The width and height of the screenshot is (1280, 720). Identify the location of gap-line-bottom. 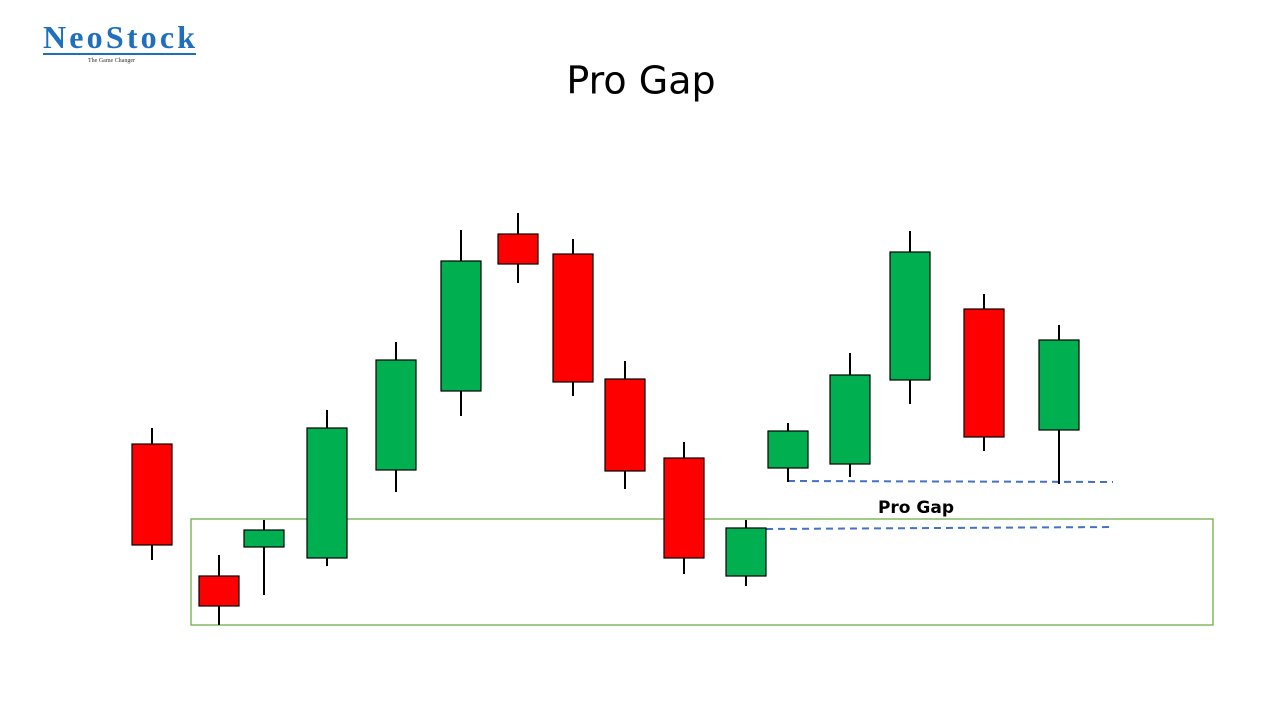
(939, 528).